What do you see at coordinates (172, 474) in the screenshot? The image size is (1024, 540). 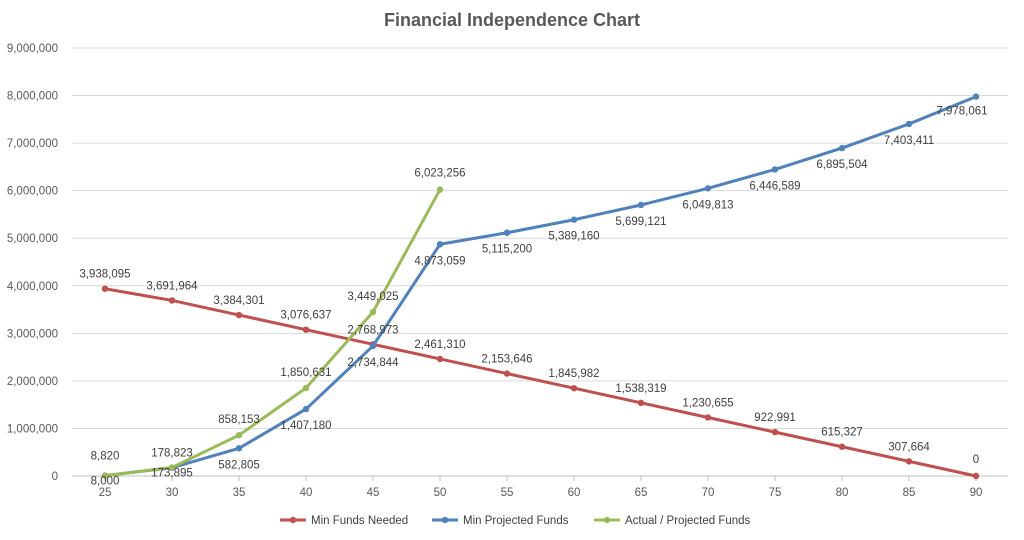 I see `data-label: 173,895` at bounding box center [172, 474].